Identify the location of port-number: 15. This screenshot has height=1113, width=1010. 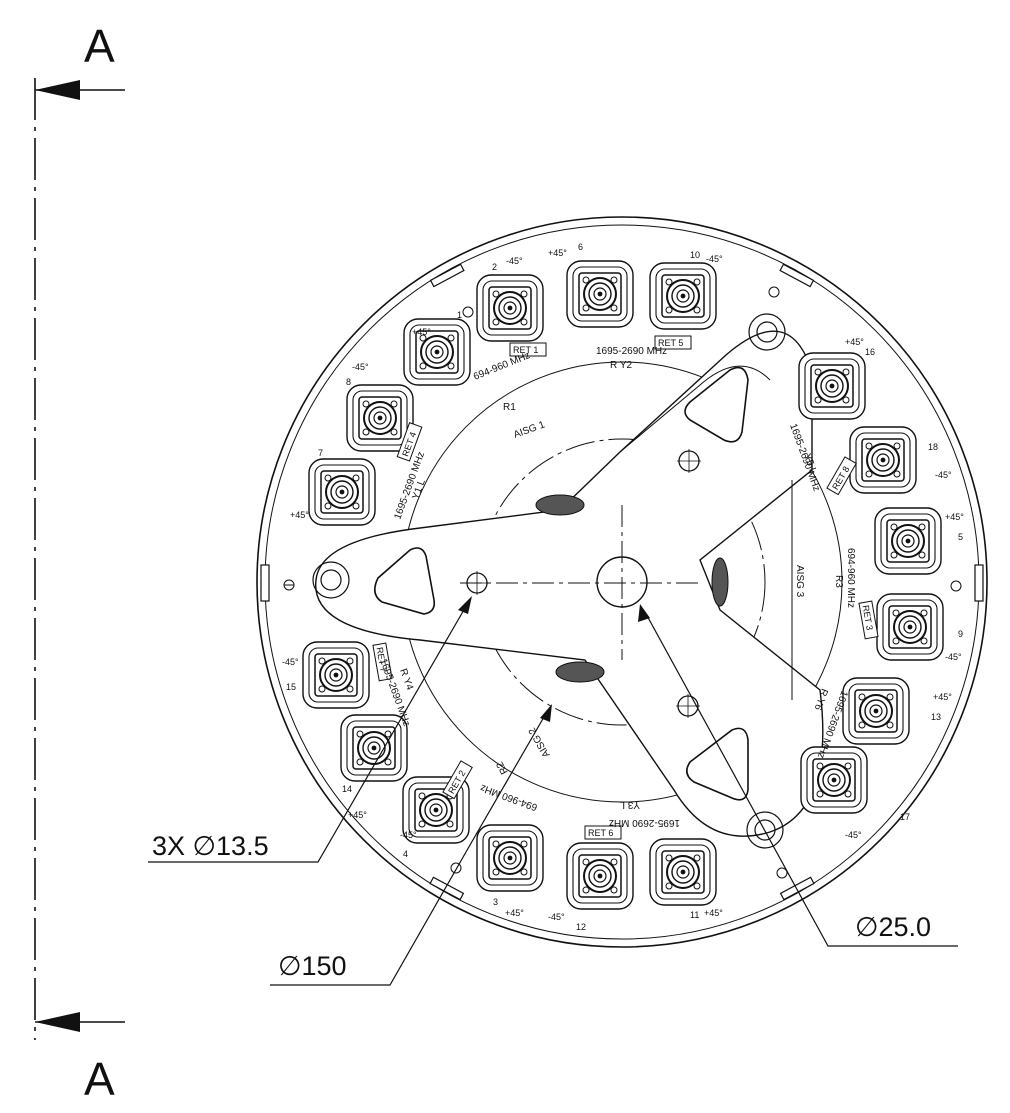
(291, 687).